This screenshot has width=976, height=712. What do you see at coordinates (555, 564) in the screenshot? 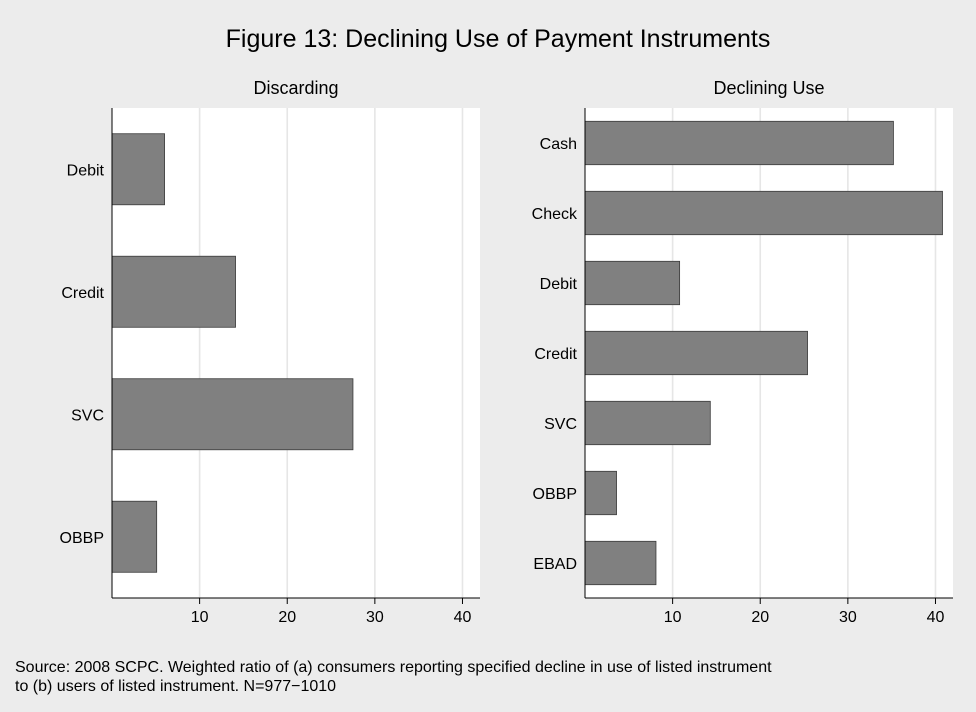
I see `category-label: EBAD` at bounding box center [555, 564].